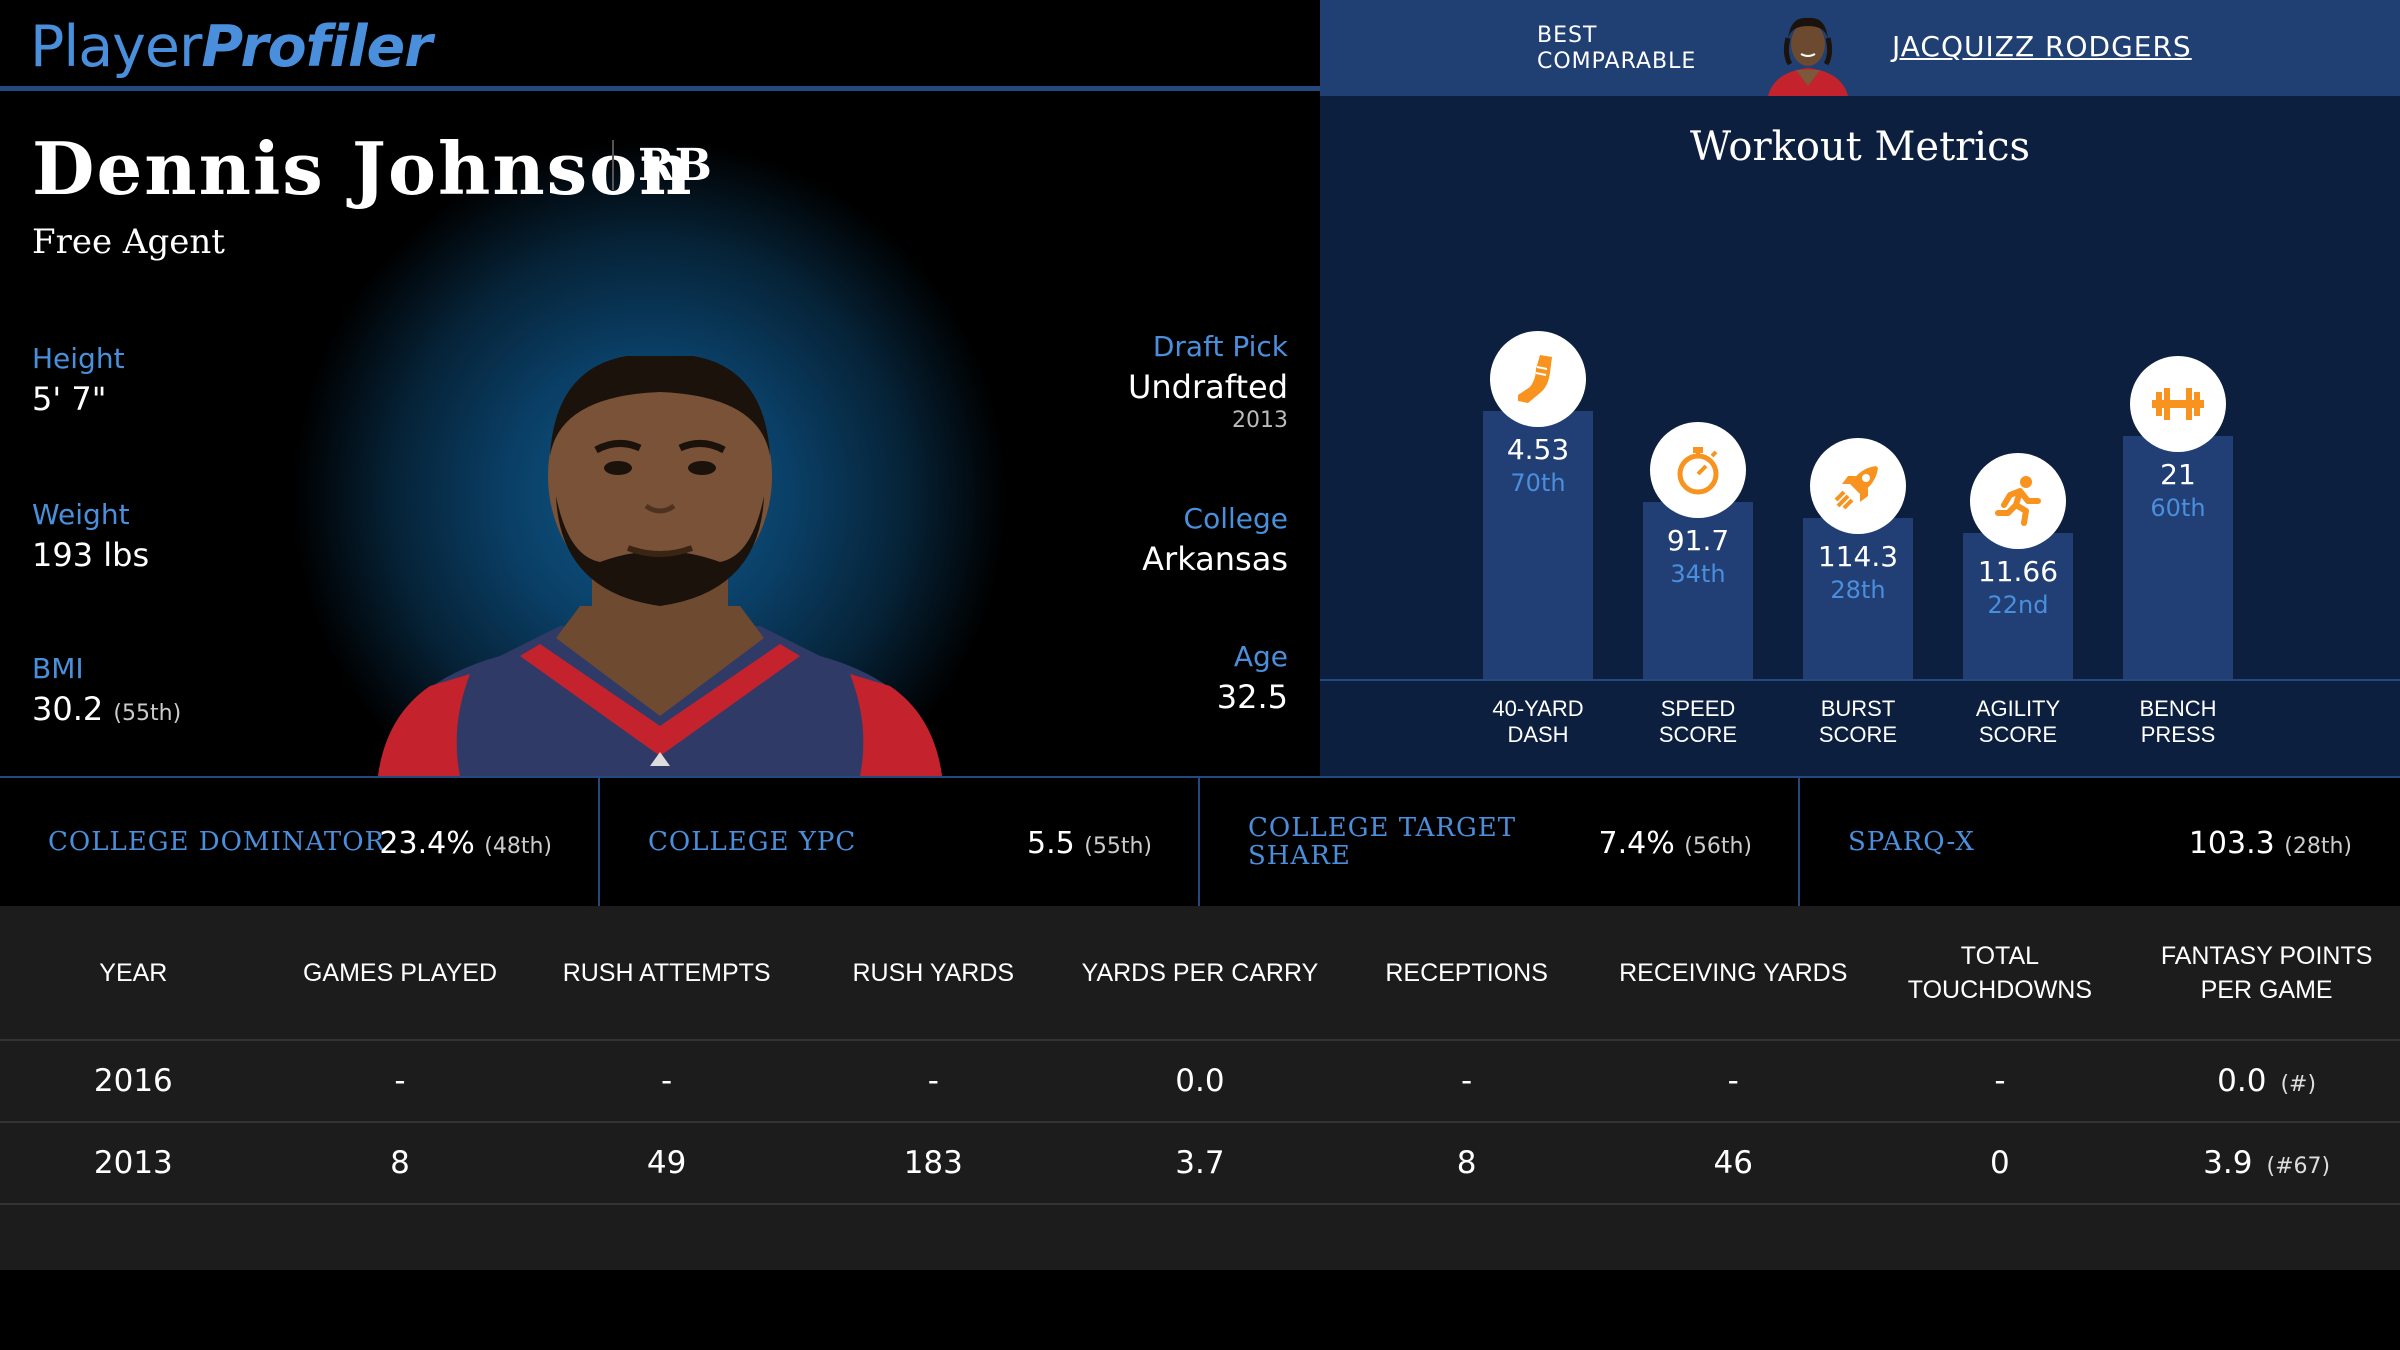  What do you see at coordinates (2000, 973) in the screenshot?
I see `column-header: TOTAL TOUCHDOWNS` at bounding box center [2000, 973].